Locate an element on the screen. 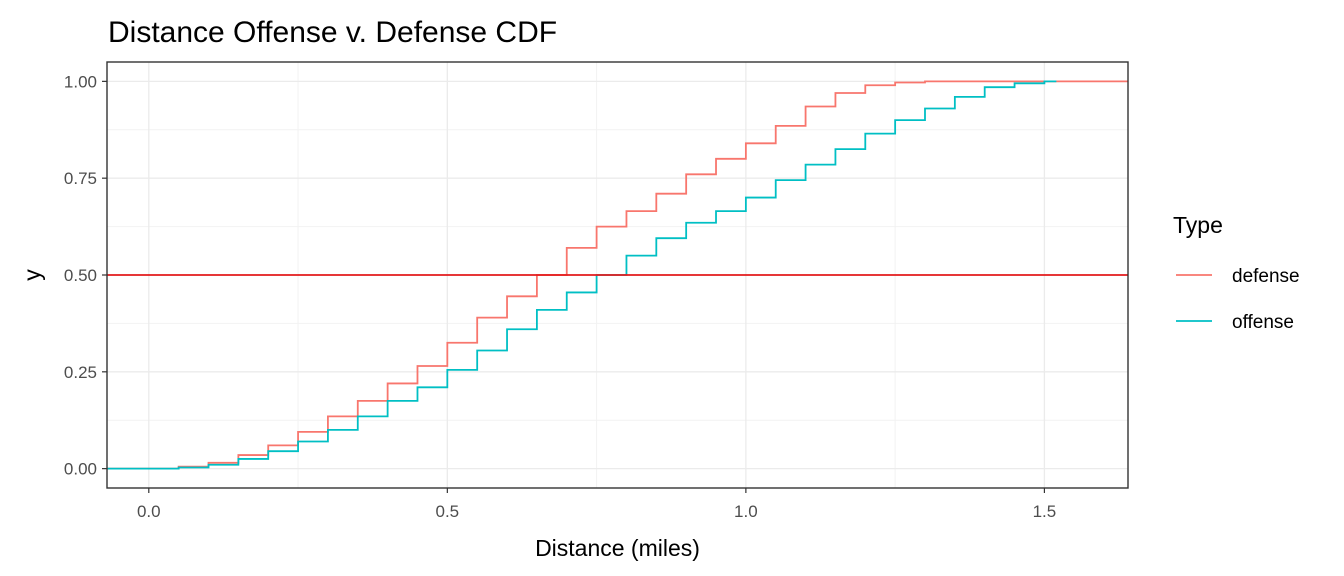 This screenshot has width=1344, height=576. legend-label-offense: offense is located at coordinates (1263, 322).